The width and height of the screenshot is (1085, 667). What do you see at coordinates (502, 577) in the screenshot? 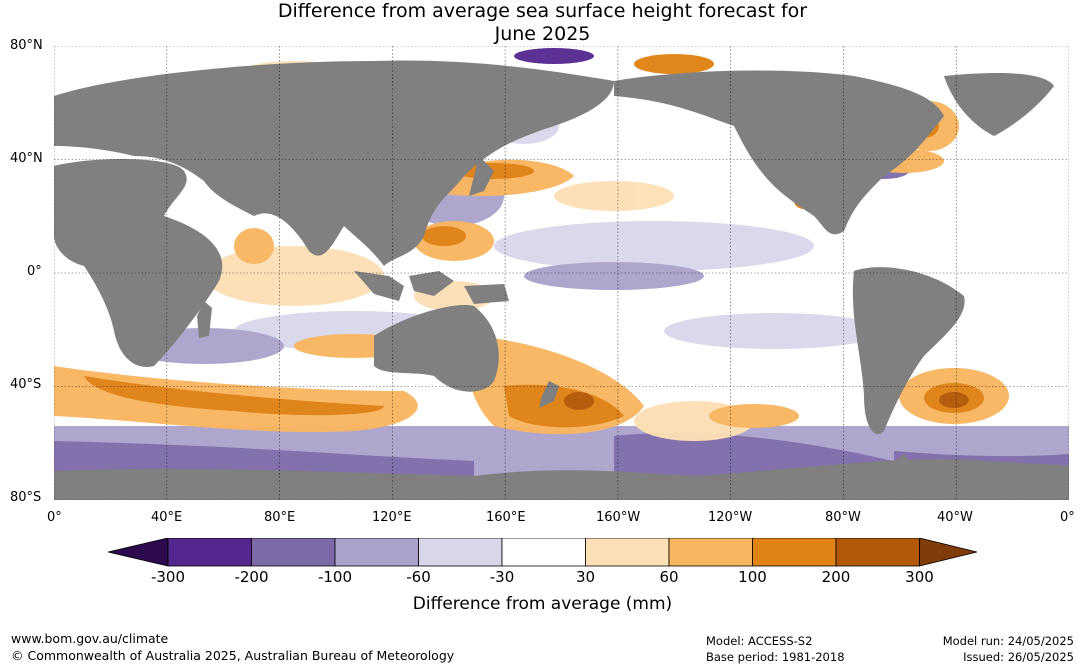
I see `colorbar-tick-label: -30` at bounding box center [502, 577].